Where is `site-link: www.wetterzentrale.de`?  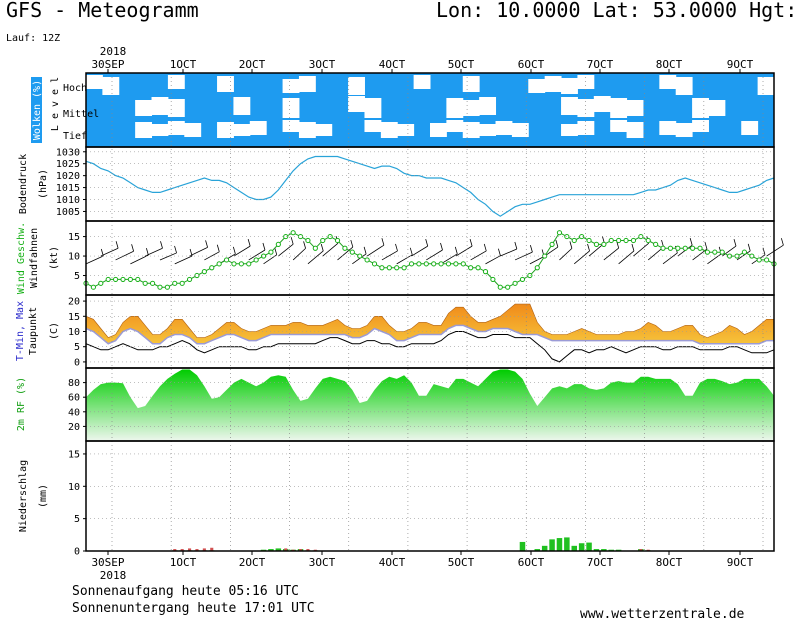 site-link: www.wetterzentrale.de is located at coordinates (662, 614).